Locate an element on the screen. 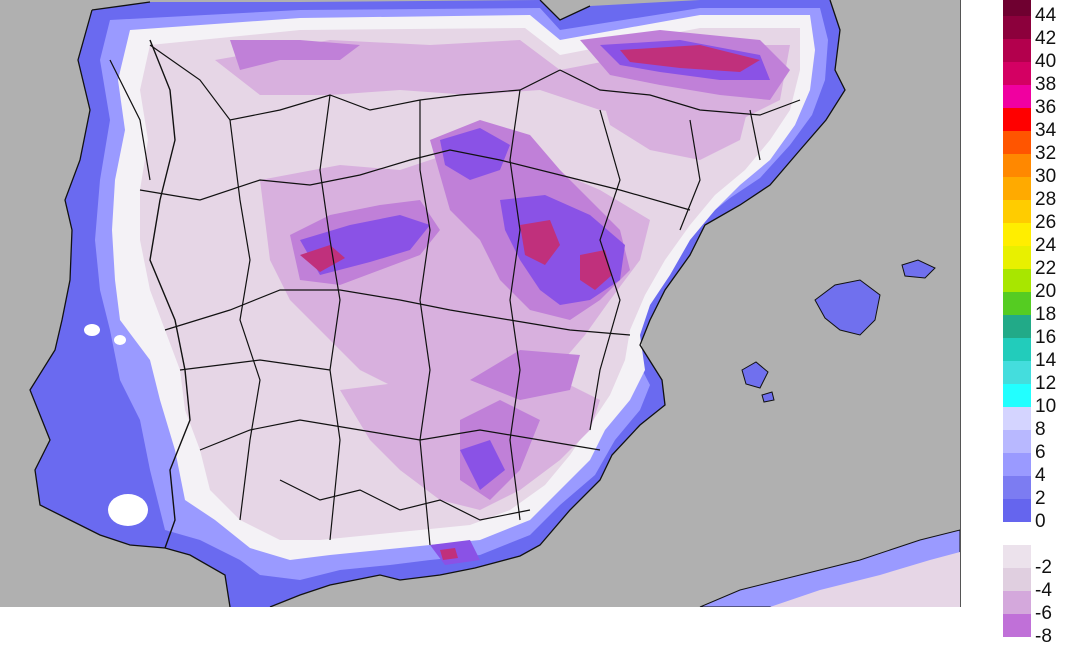  legend-label: -4 is located at coordinates (1043, 590).